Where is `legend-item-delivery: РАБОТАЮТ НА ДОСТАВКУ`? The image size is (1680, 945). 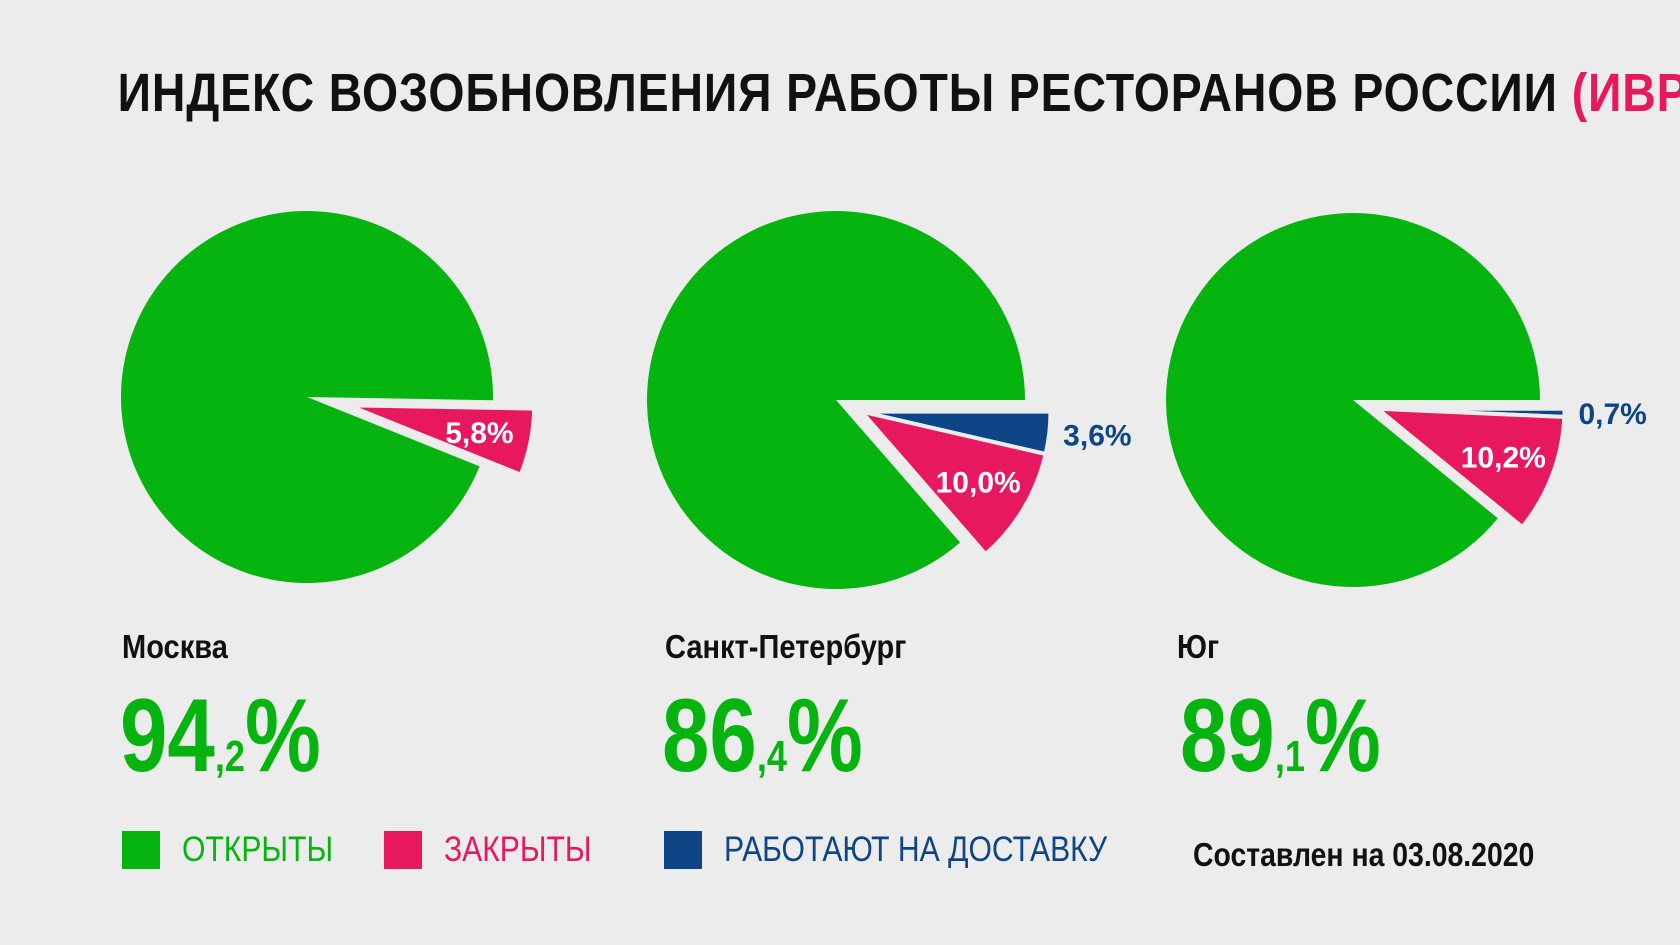 legend-item-delivery: РАБОТАЮТ НА ДОСТАВКУ is located at coordinates (917, 850).